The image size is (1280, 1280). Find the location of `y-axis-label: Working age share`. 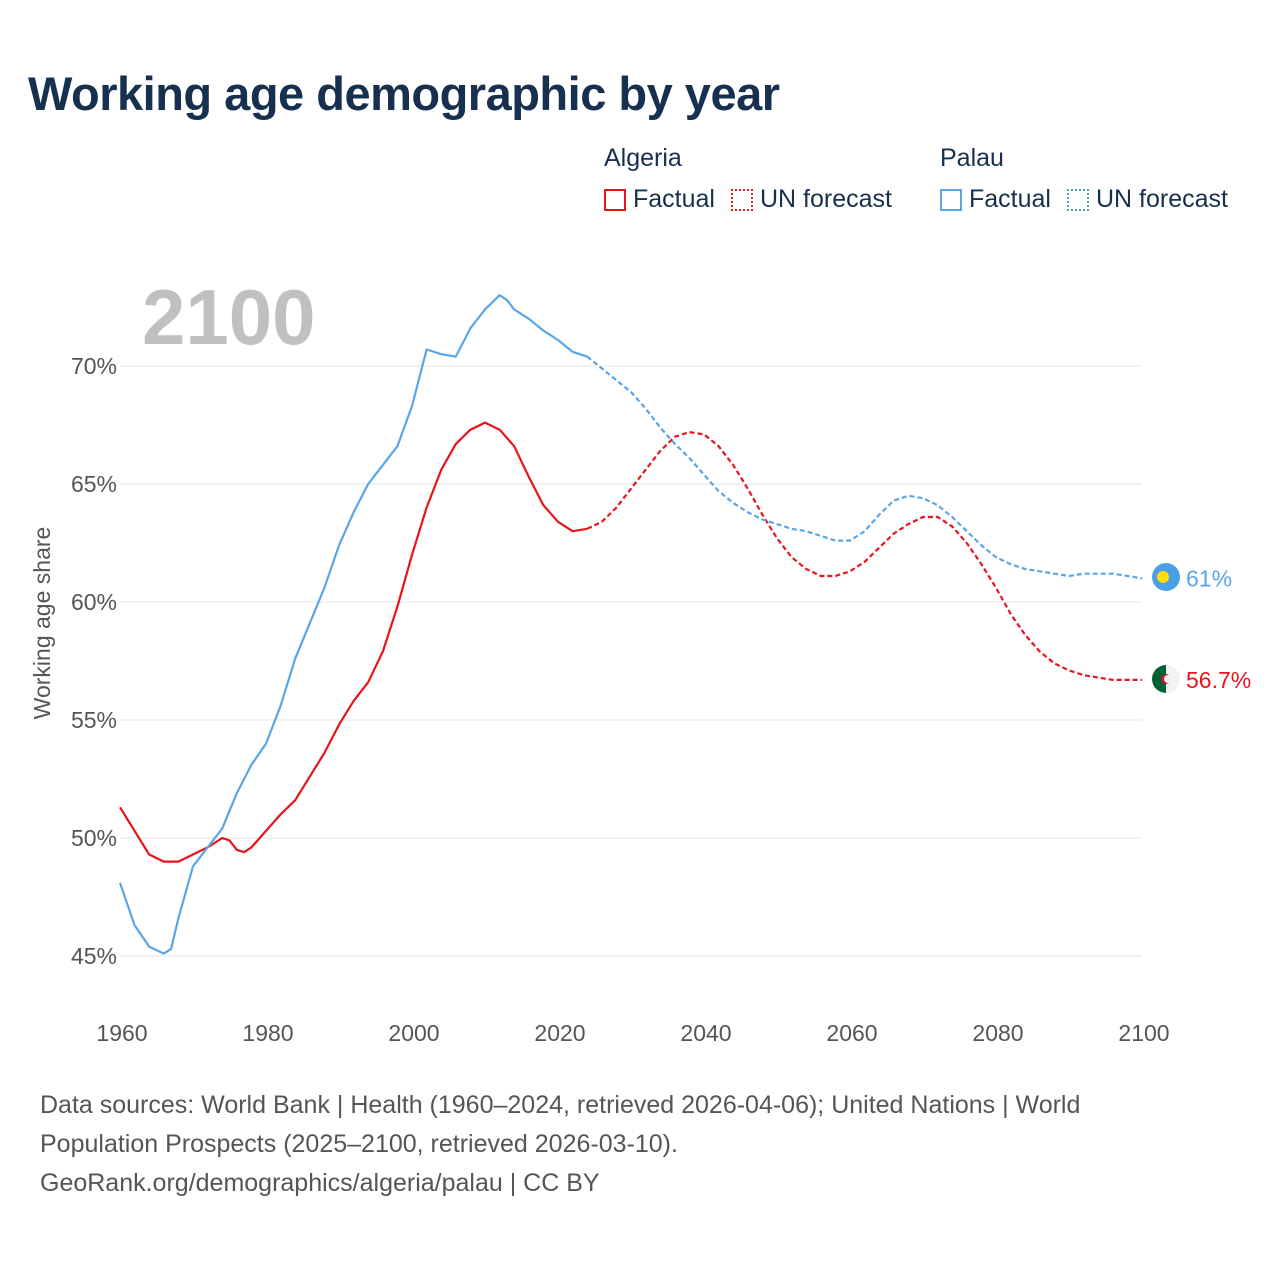

y-axis-label: Working age share is located at coordinates (42, 623).